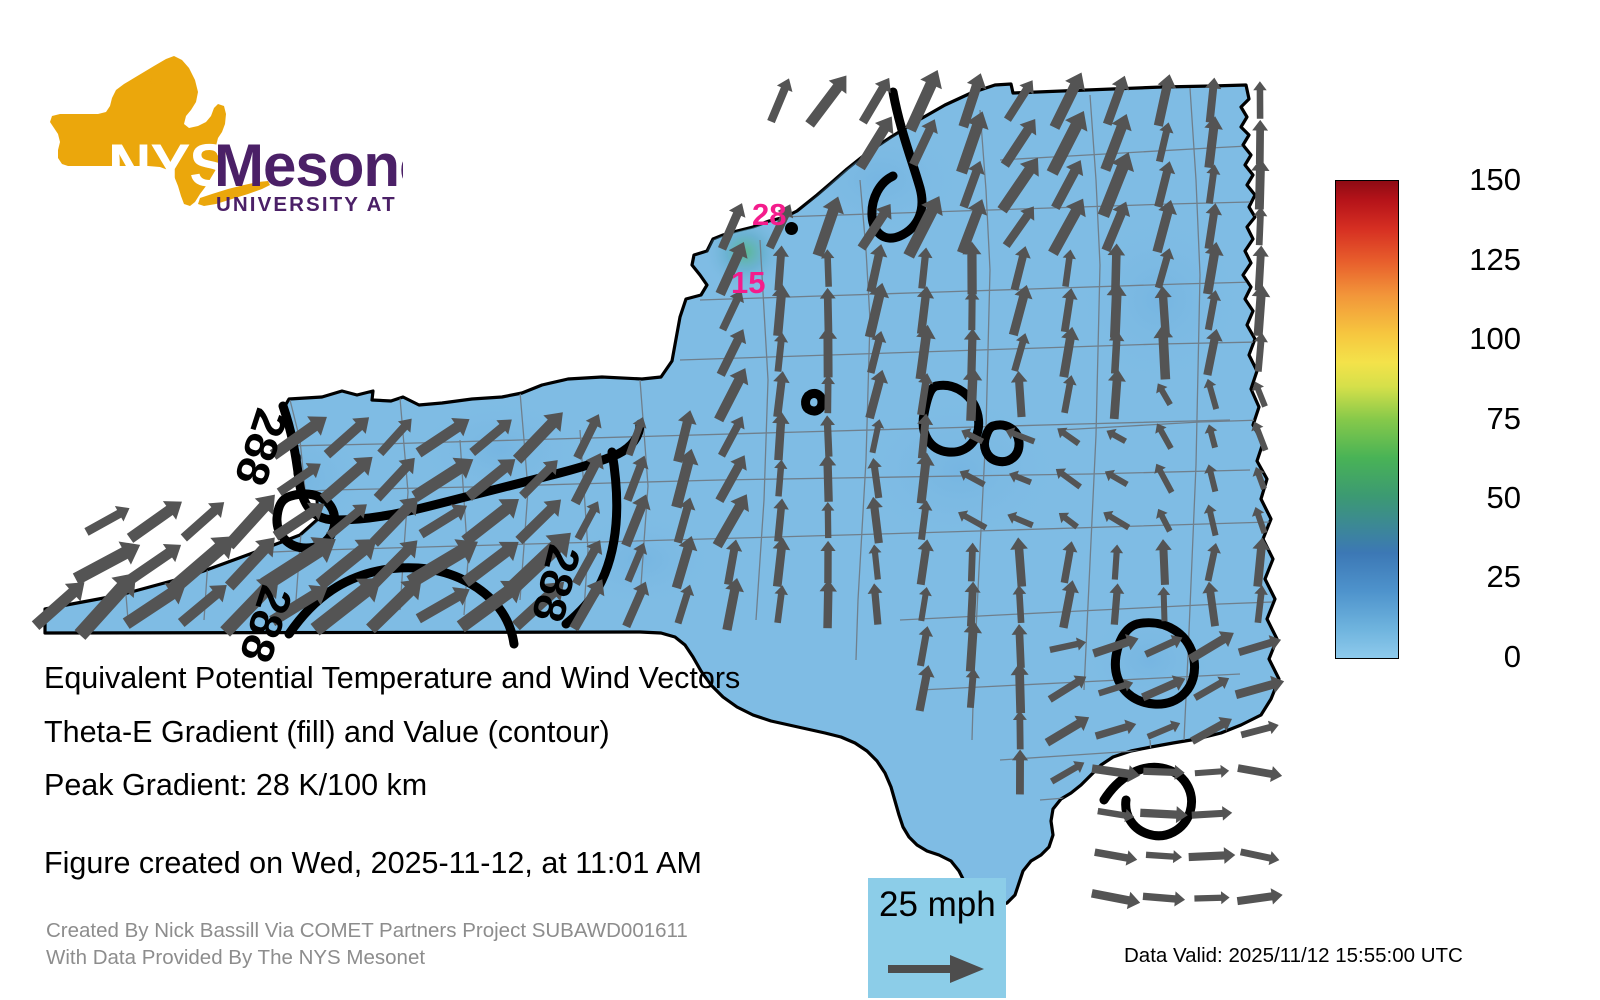  Describe the element at coordinates (1495, 338) in the screenshot. I see `colorbar-tick-100: 100` at that location.